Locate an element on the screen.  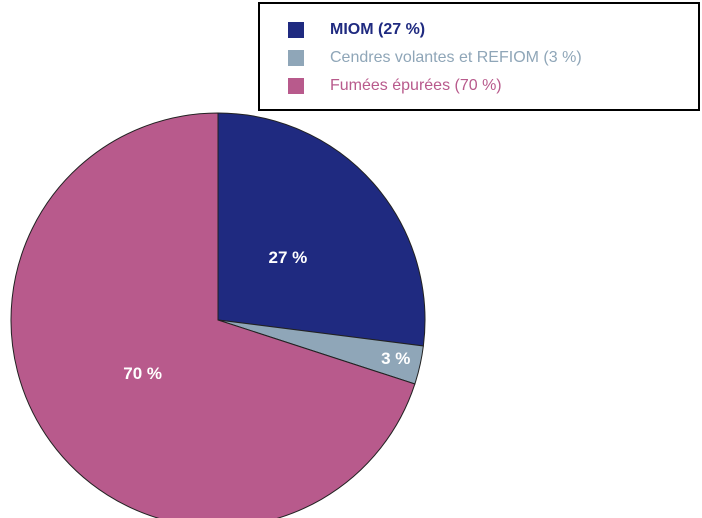
legend-label: MIOM (27 %) is located at coordinates (377, 29).